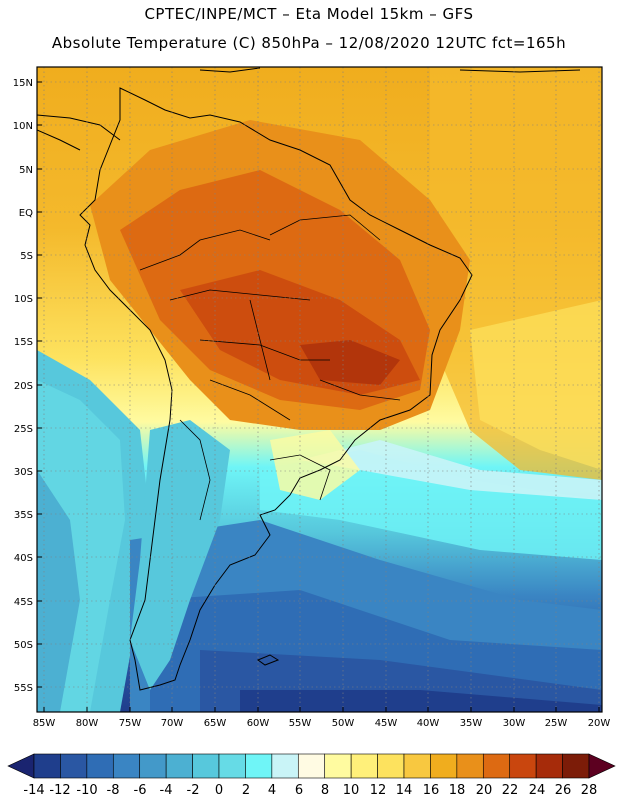  Describe the element at coordinates (471, 723) in the screenshot. I see `lon-label: 35W` at that location.